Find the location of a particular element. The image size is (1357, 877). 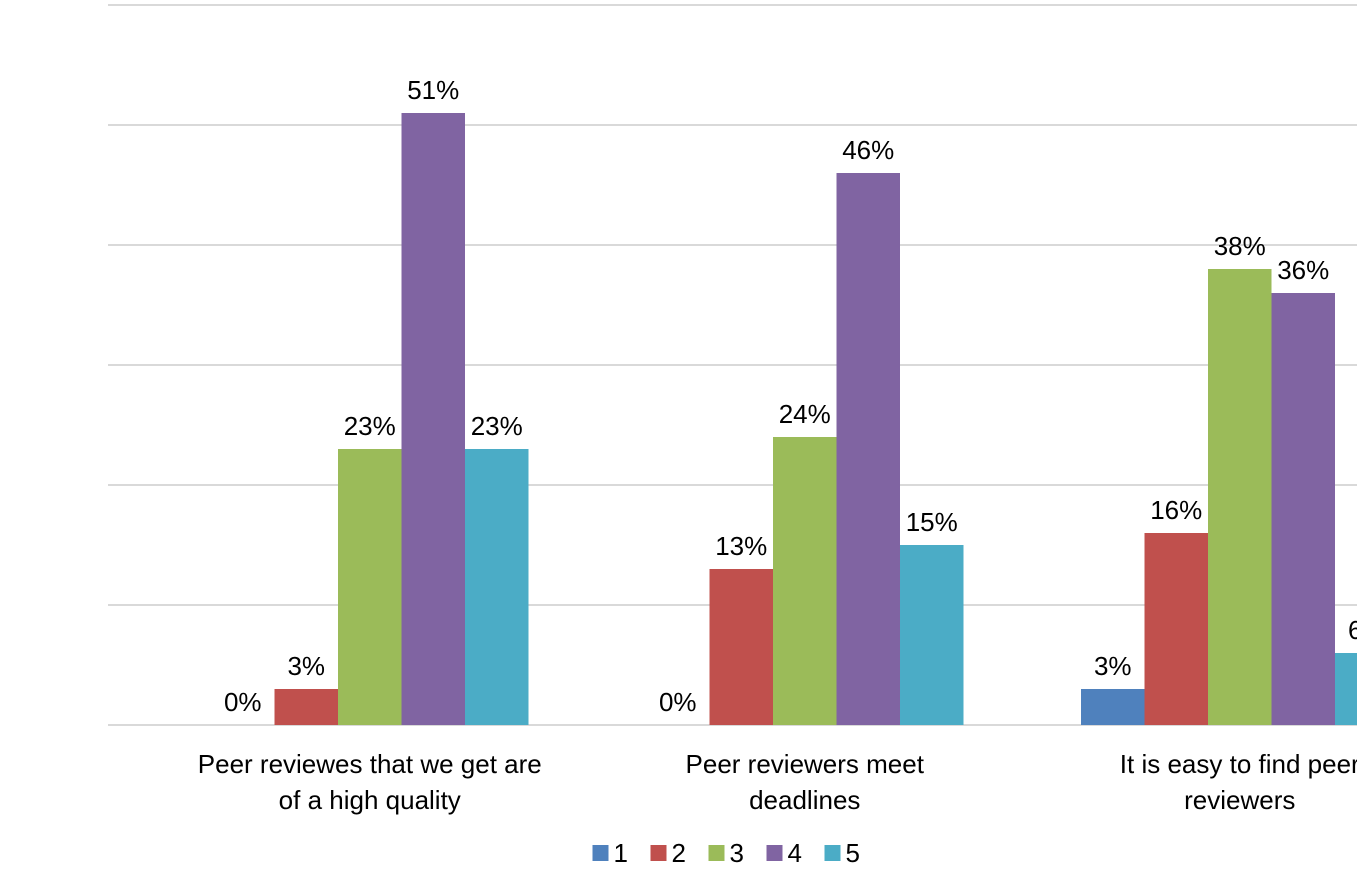

category-label: of a high quality is located at coordinates (370, 800).